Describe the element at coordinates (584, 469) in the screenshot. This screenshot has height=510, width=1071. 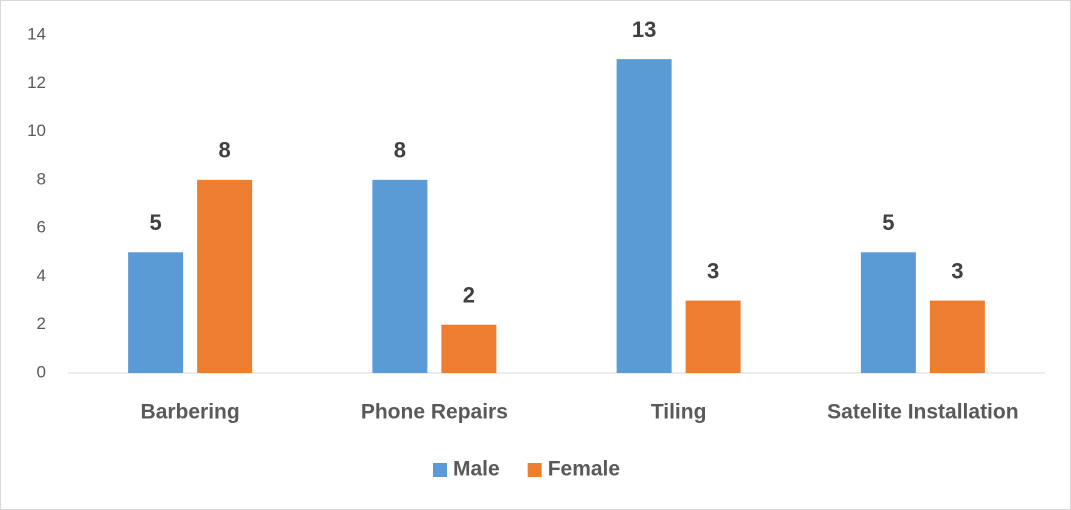
I see `legend-label: Female` at that location.